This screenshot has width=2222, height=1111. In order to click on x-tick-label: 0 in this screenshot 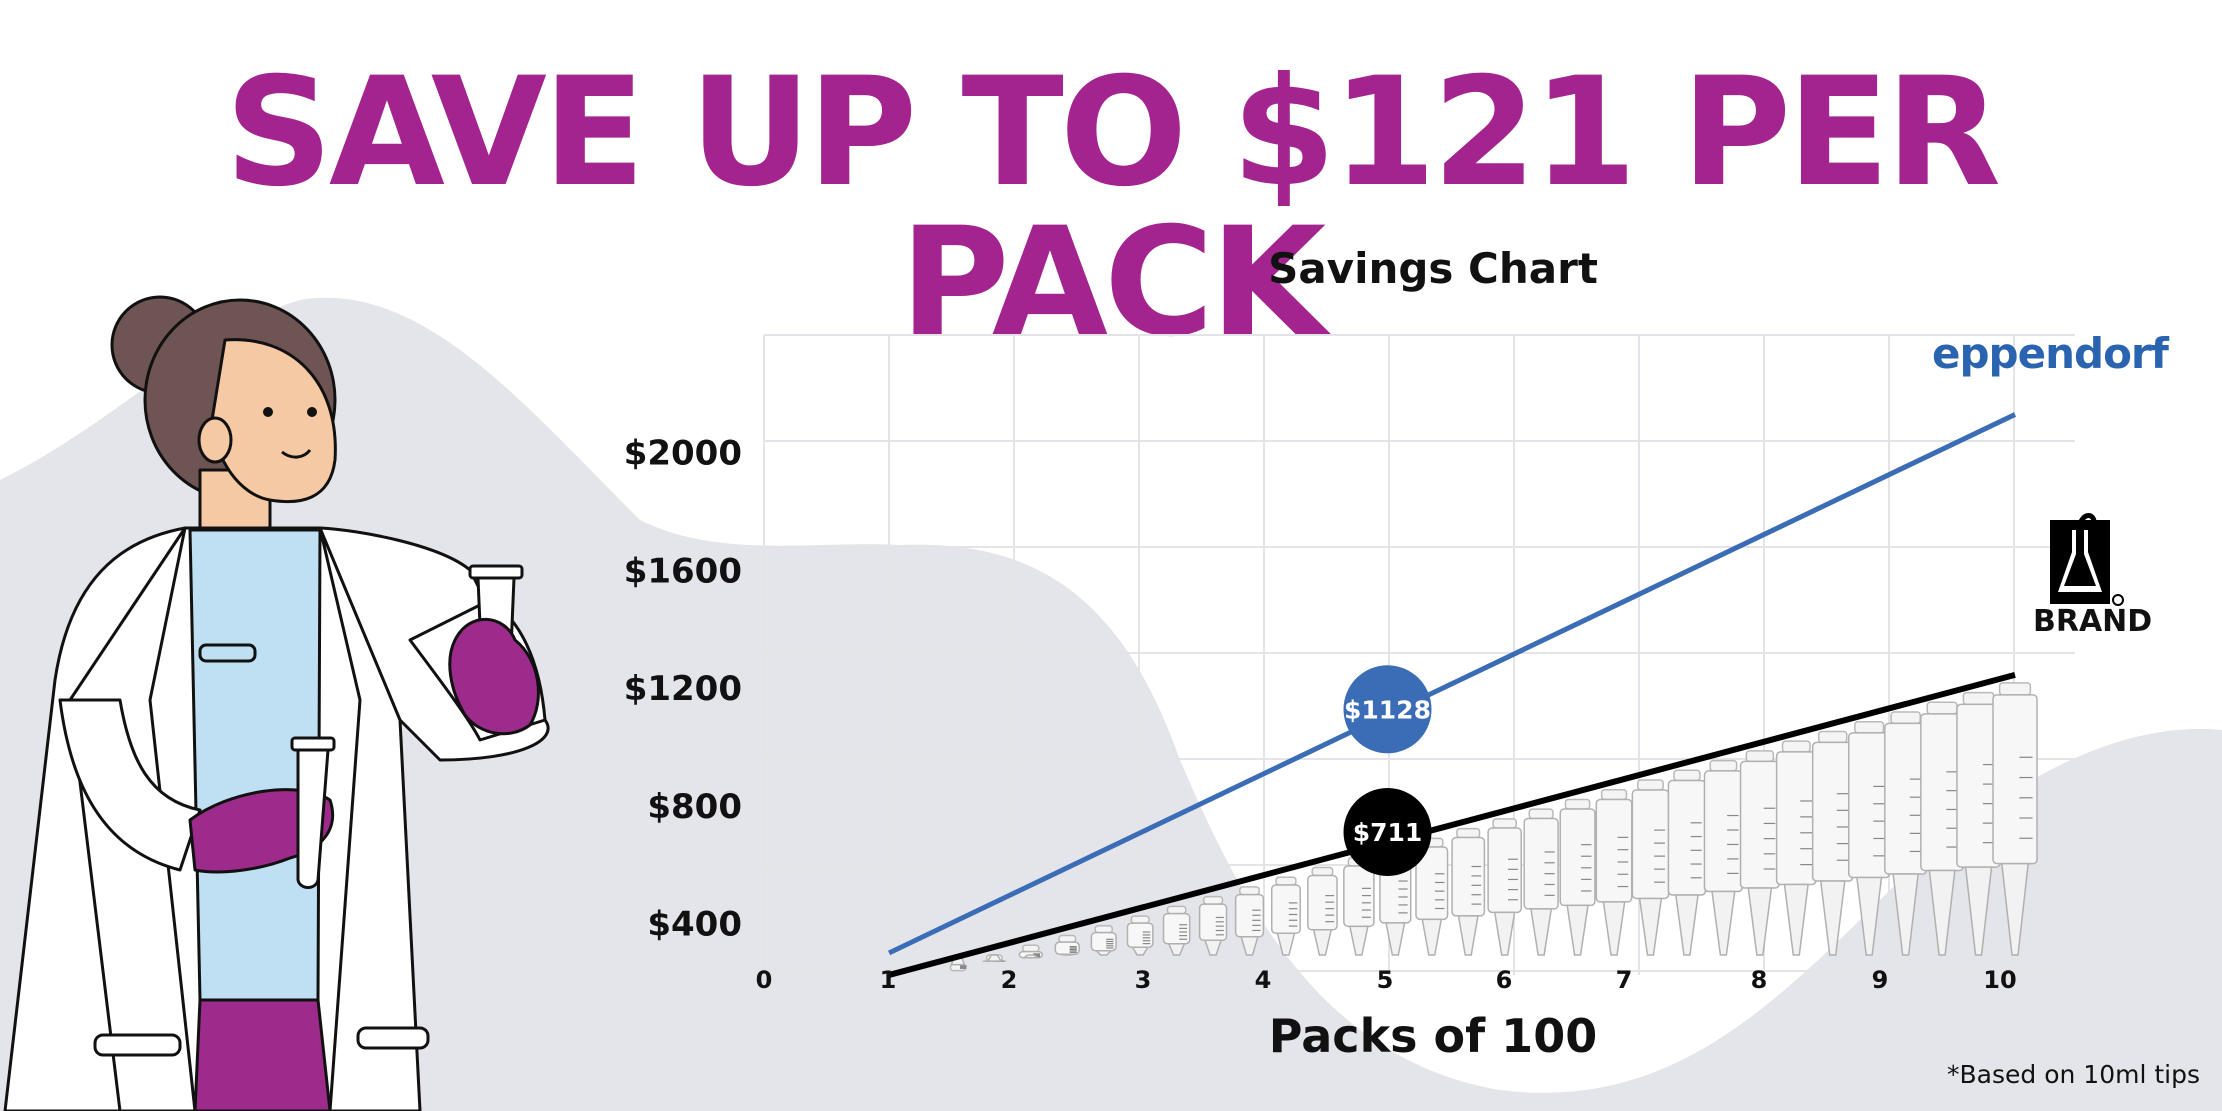, I will do `click(764, 980)`.